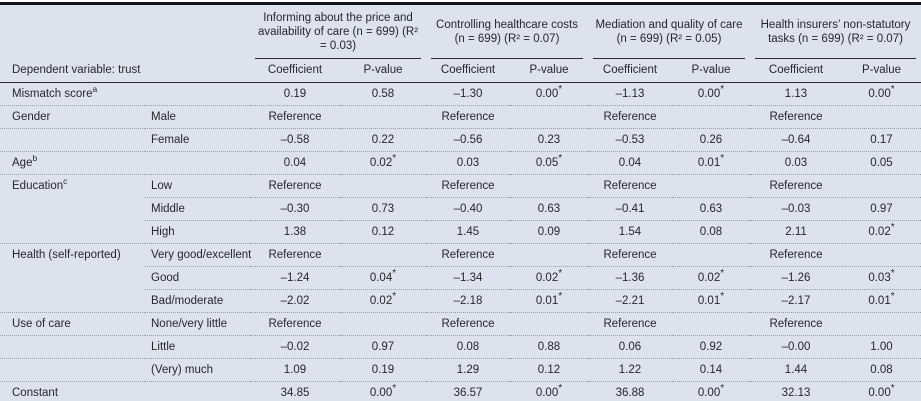  Describe the element at coordinates (468, 71) in the screenshot. I see `sub-header-coefficient-2: Coefficient` at that location.